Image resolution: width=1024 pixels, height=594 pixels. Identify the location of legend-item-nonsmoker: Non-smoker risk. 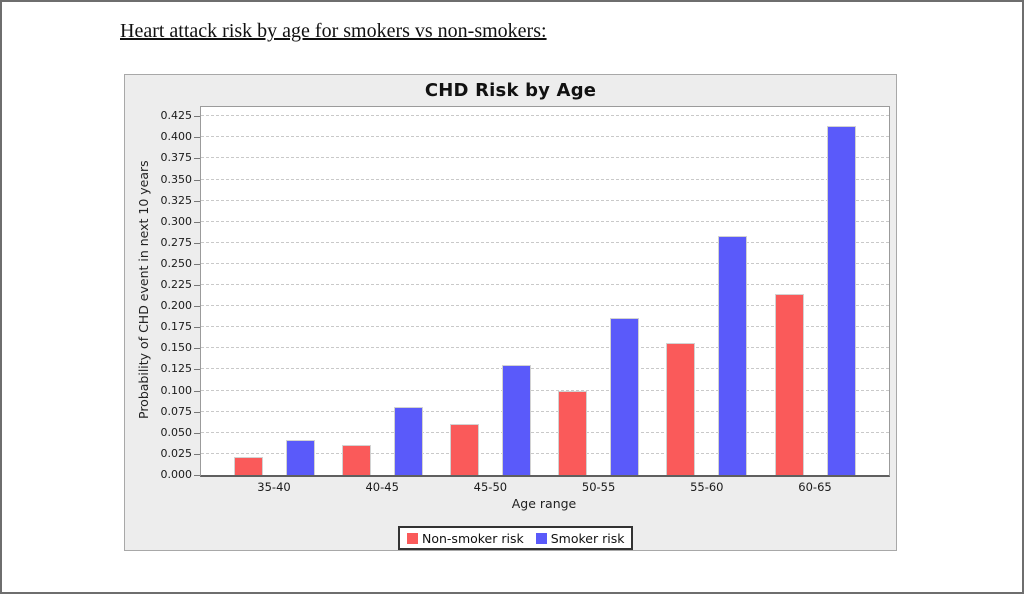
(465, 538).